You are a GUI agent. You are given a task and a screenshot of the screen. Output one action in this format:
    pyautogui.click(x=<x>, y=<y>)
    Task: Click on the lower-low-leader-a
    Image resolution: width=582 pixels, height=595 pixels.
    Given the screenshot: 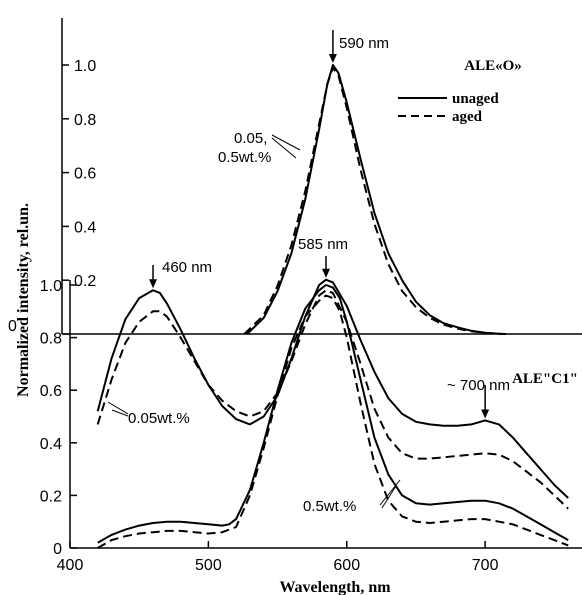 What is the action you would take?
    pyautogui.click(x=390, y=492)
    